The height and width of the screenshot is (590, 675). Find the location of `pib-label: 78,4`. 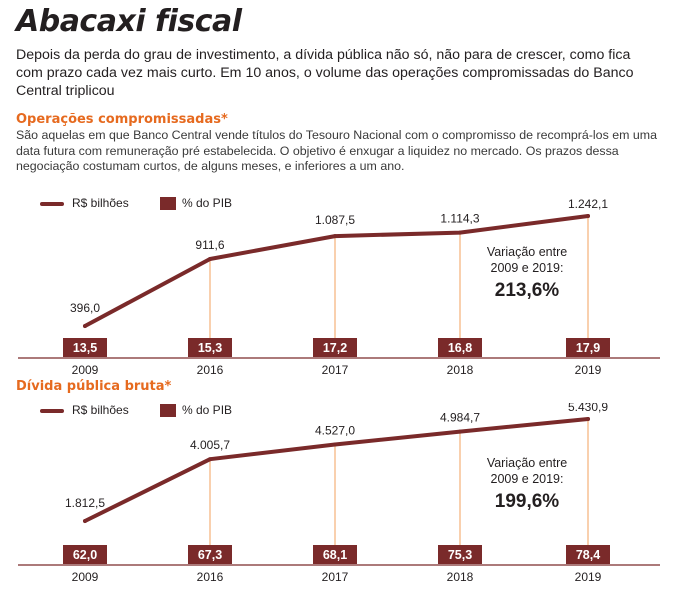

pib-label: 78,4 is located at coordinates (588, 555).